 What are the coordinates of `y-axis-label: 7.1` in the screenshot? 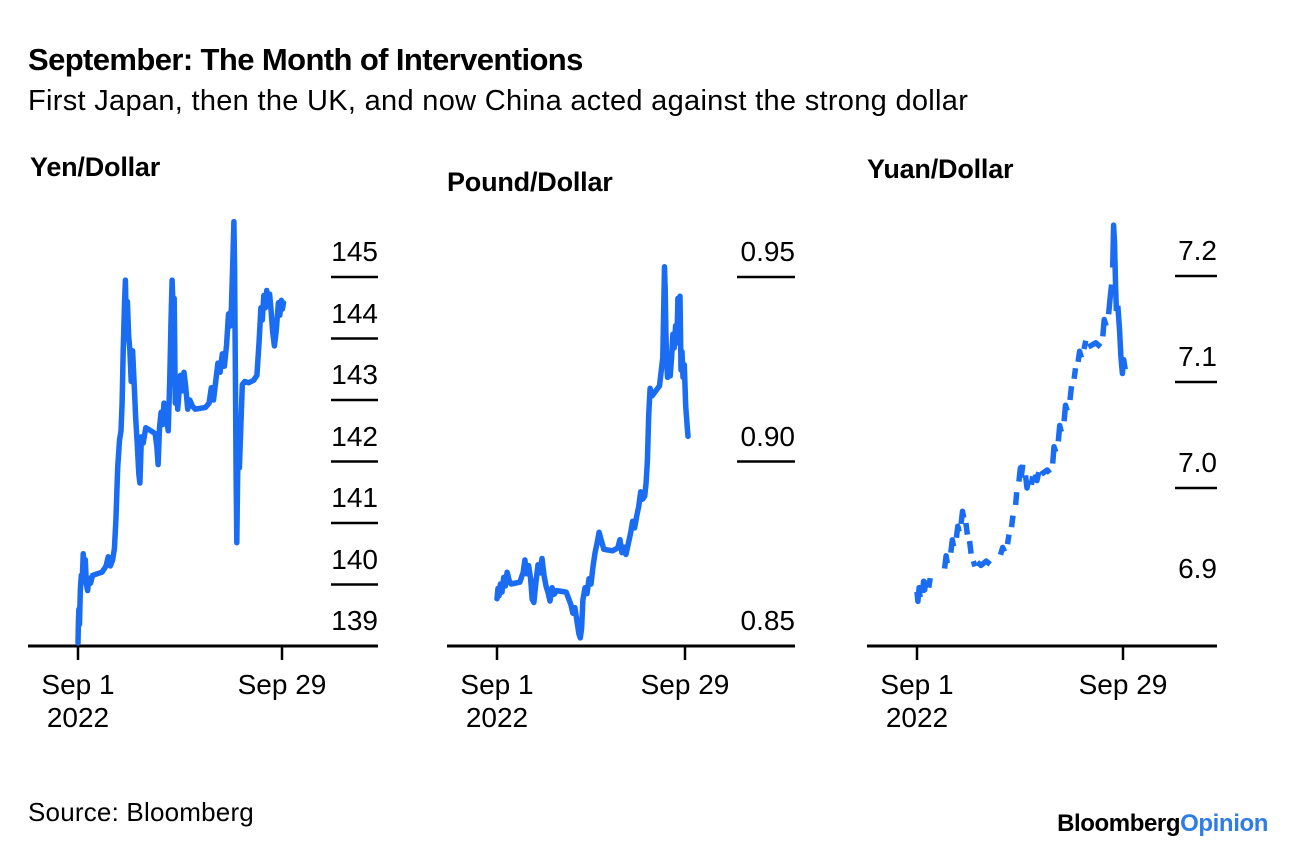 It's located at (1197, 356).